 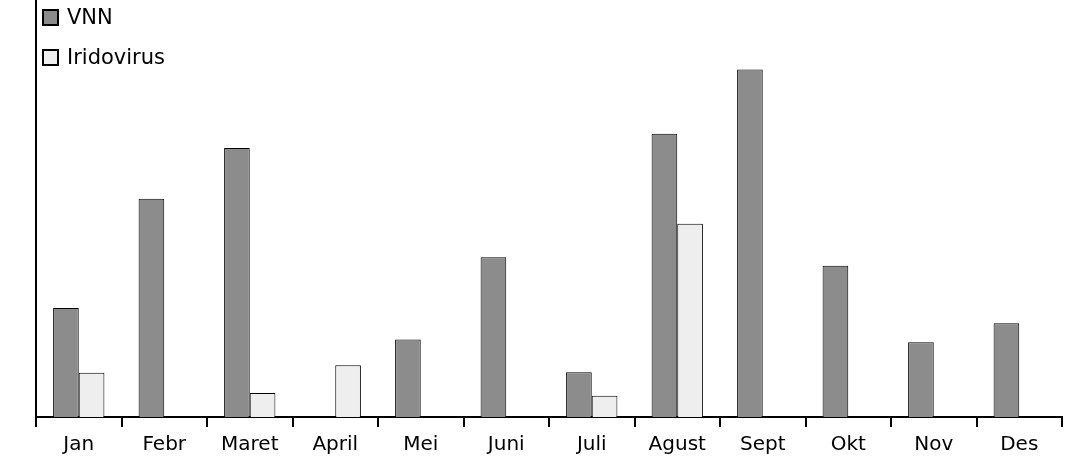 What do you see at coordinates (250, 443) in the screenshot?
I see `x-tick-label: Maret` at bounding box center [250, 443].